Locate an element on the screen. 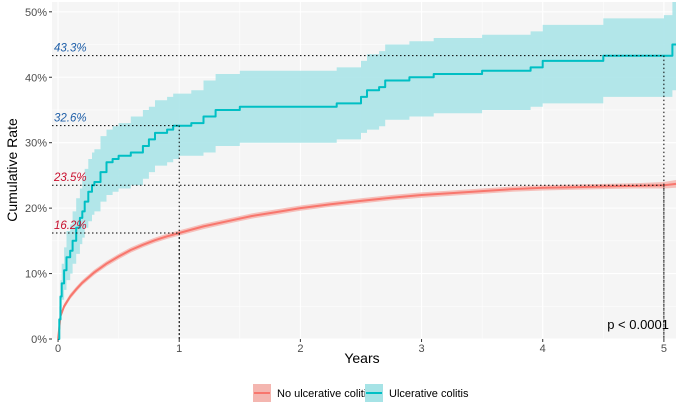  y-tick-label-50: 50% is located at coordinates (36, 13).